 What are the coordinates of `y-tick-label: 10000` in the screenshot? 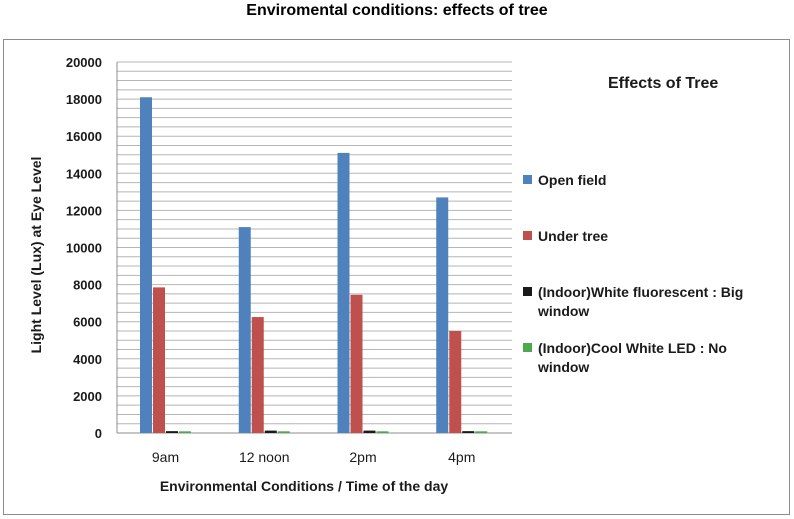 It's located at (84, 248).